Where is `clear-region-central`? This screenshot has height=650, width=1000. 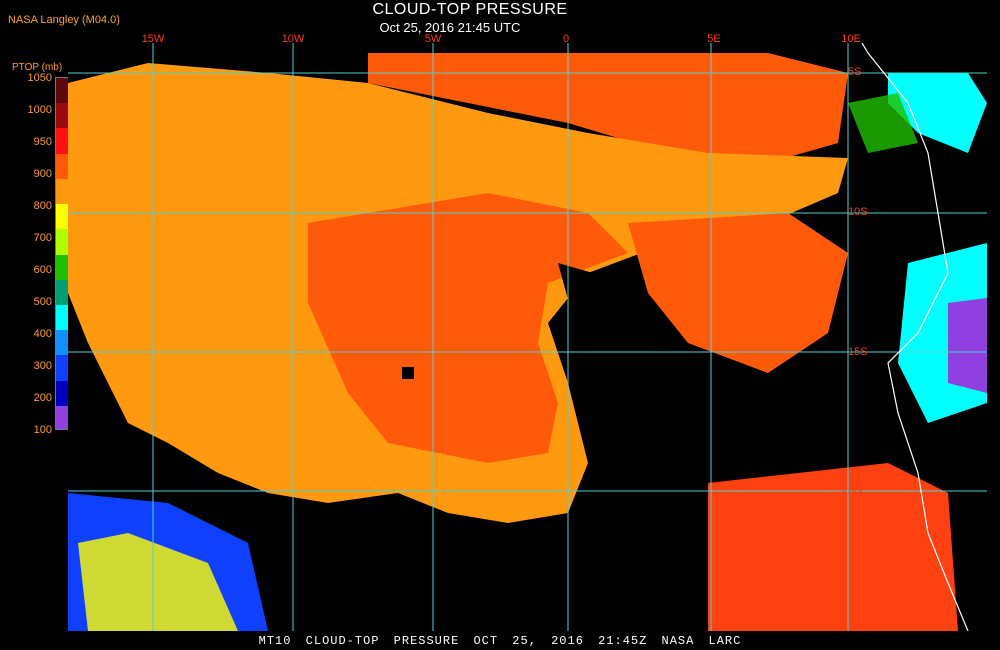 clear-region-central is located at coordinates (633, 378).